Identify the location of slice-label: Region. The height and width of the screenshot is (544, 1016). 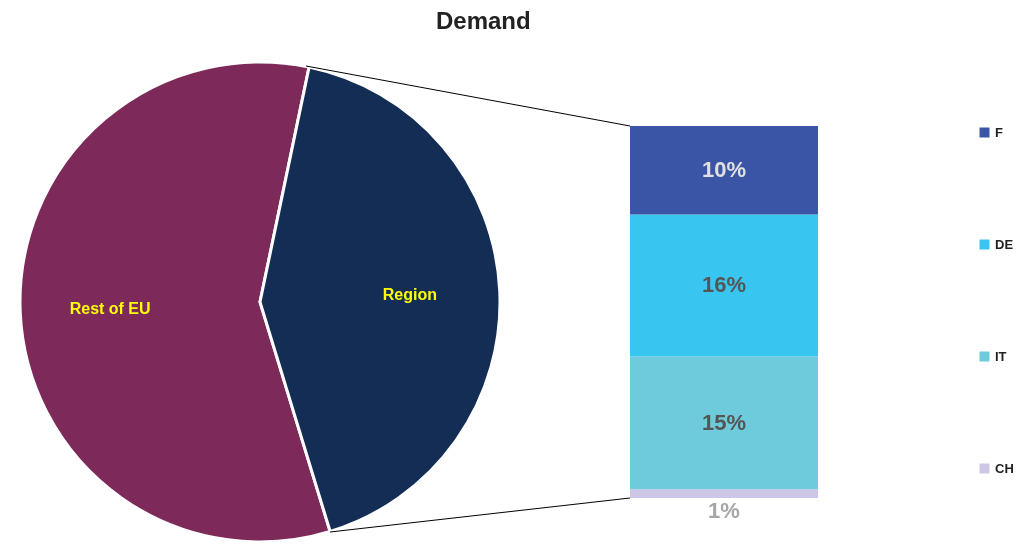
(409, 295).